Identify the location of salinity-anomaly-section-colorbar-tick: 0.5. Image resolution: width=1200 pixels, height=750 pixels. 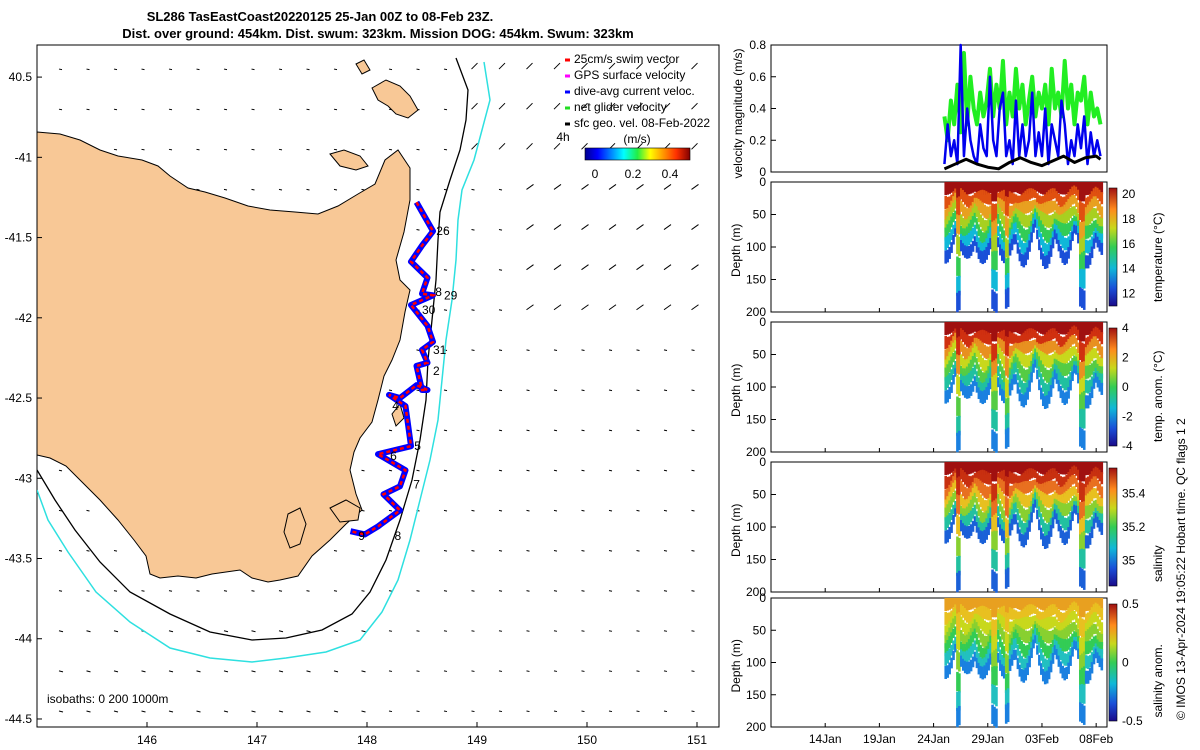
(1130, 604).